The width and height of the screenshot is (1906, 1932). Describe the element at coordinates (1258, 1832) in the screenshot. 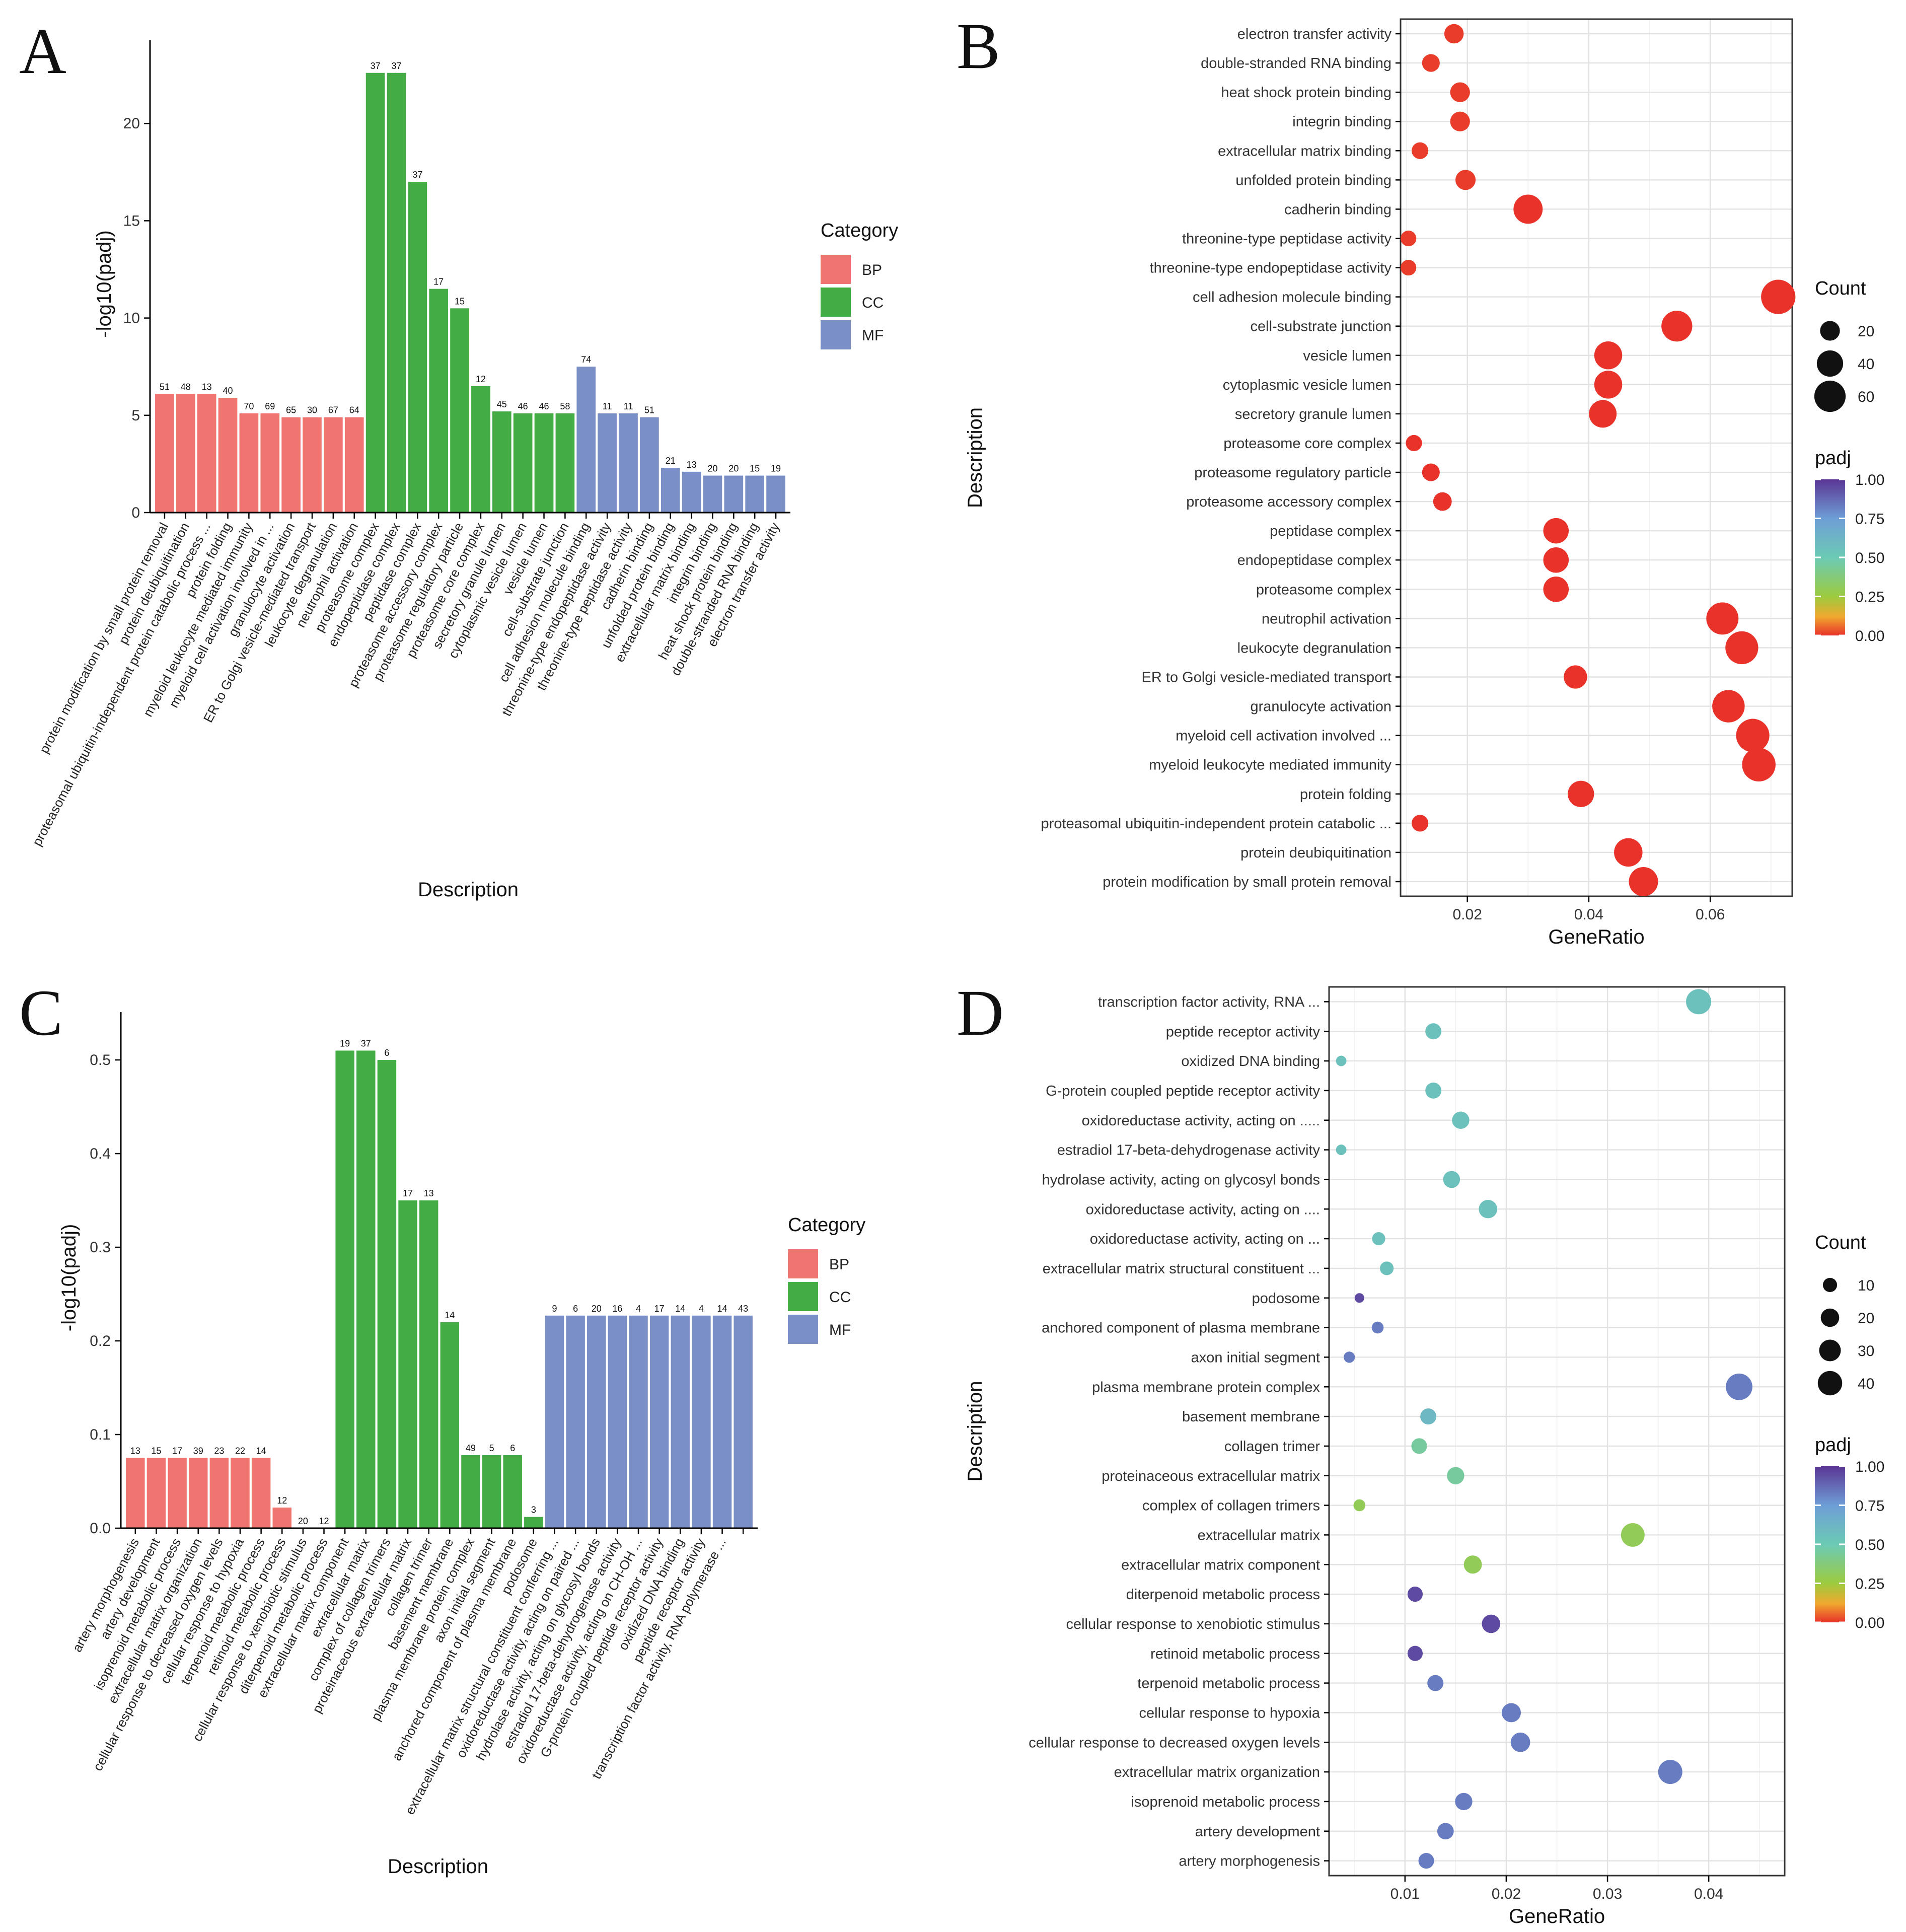

I see `y-tick-label: artery development` at that location.